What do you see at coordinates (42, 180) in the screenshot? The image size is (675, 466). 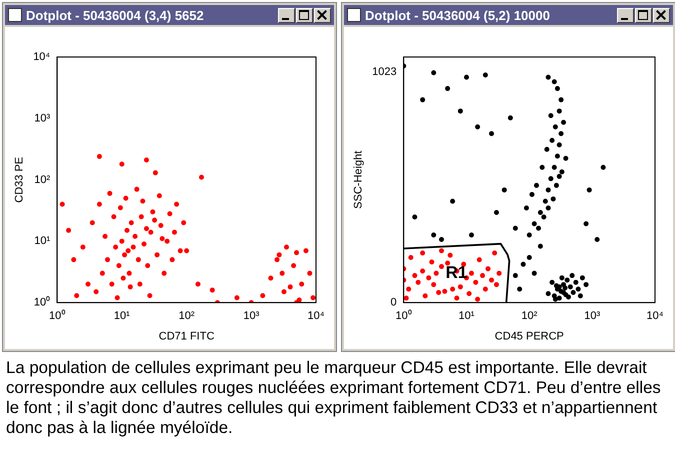 I see `y-tick-label: 10²` at bounding box center [42, 180].